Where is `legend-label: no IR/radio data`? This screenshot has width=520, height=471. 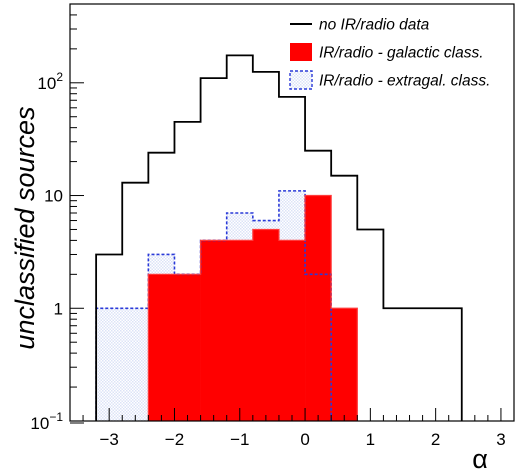 legend-label: no IR/radio data is located at coordinates (374, 25).